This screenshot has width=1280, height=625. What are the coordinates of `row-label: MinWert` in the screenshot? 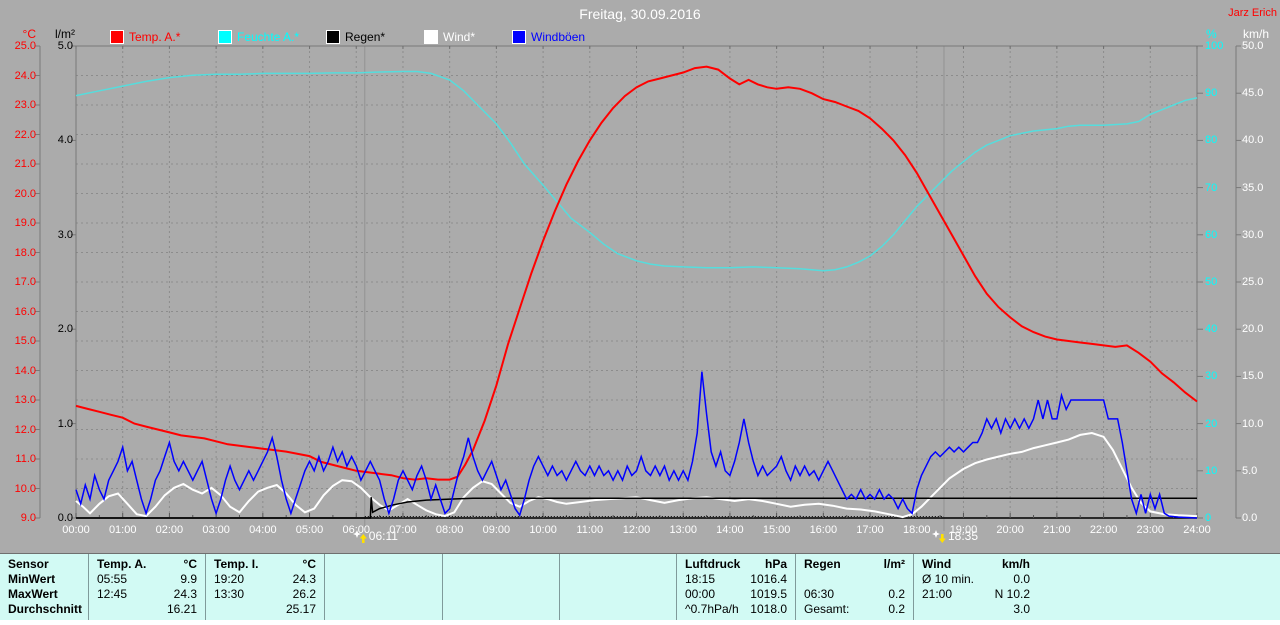 It's located at (32, 579).